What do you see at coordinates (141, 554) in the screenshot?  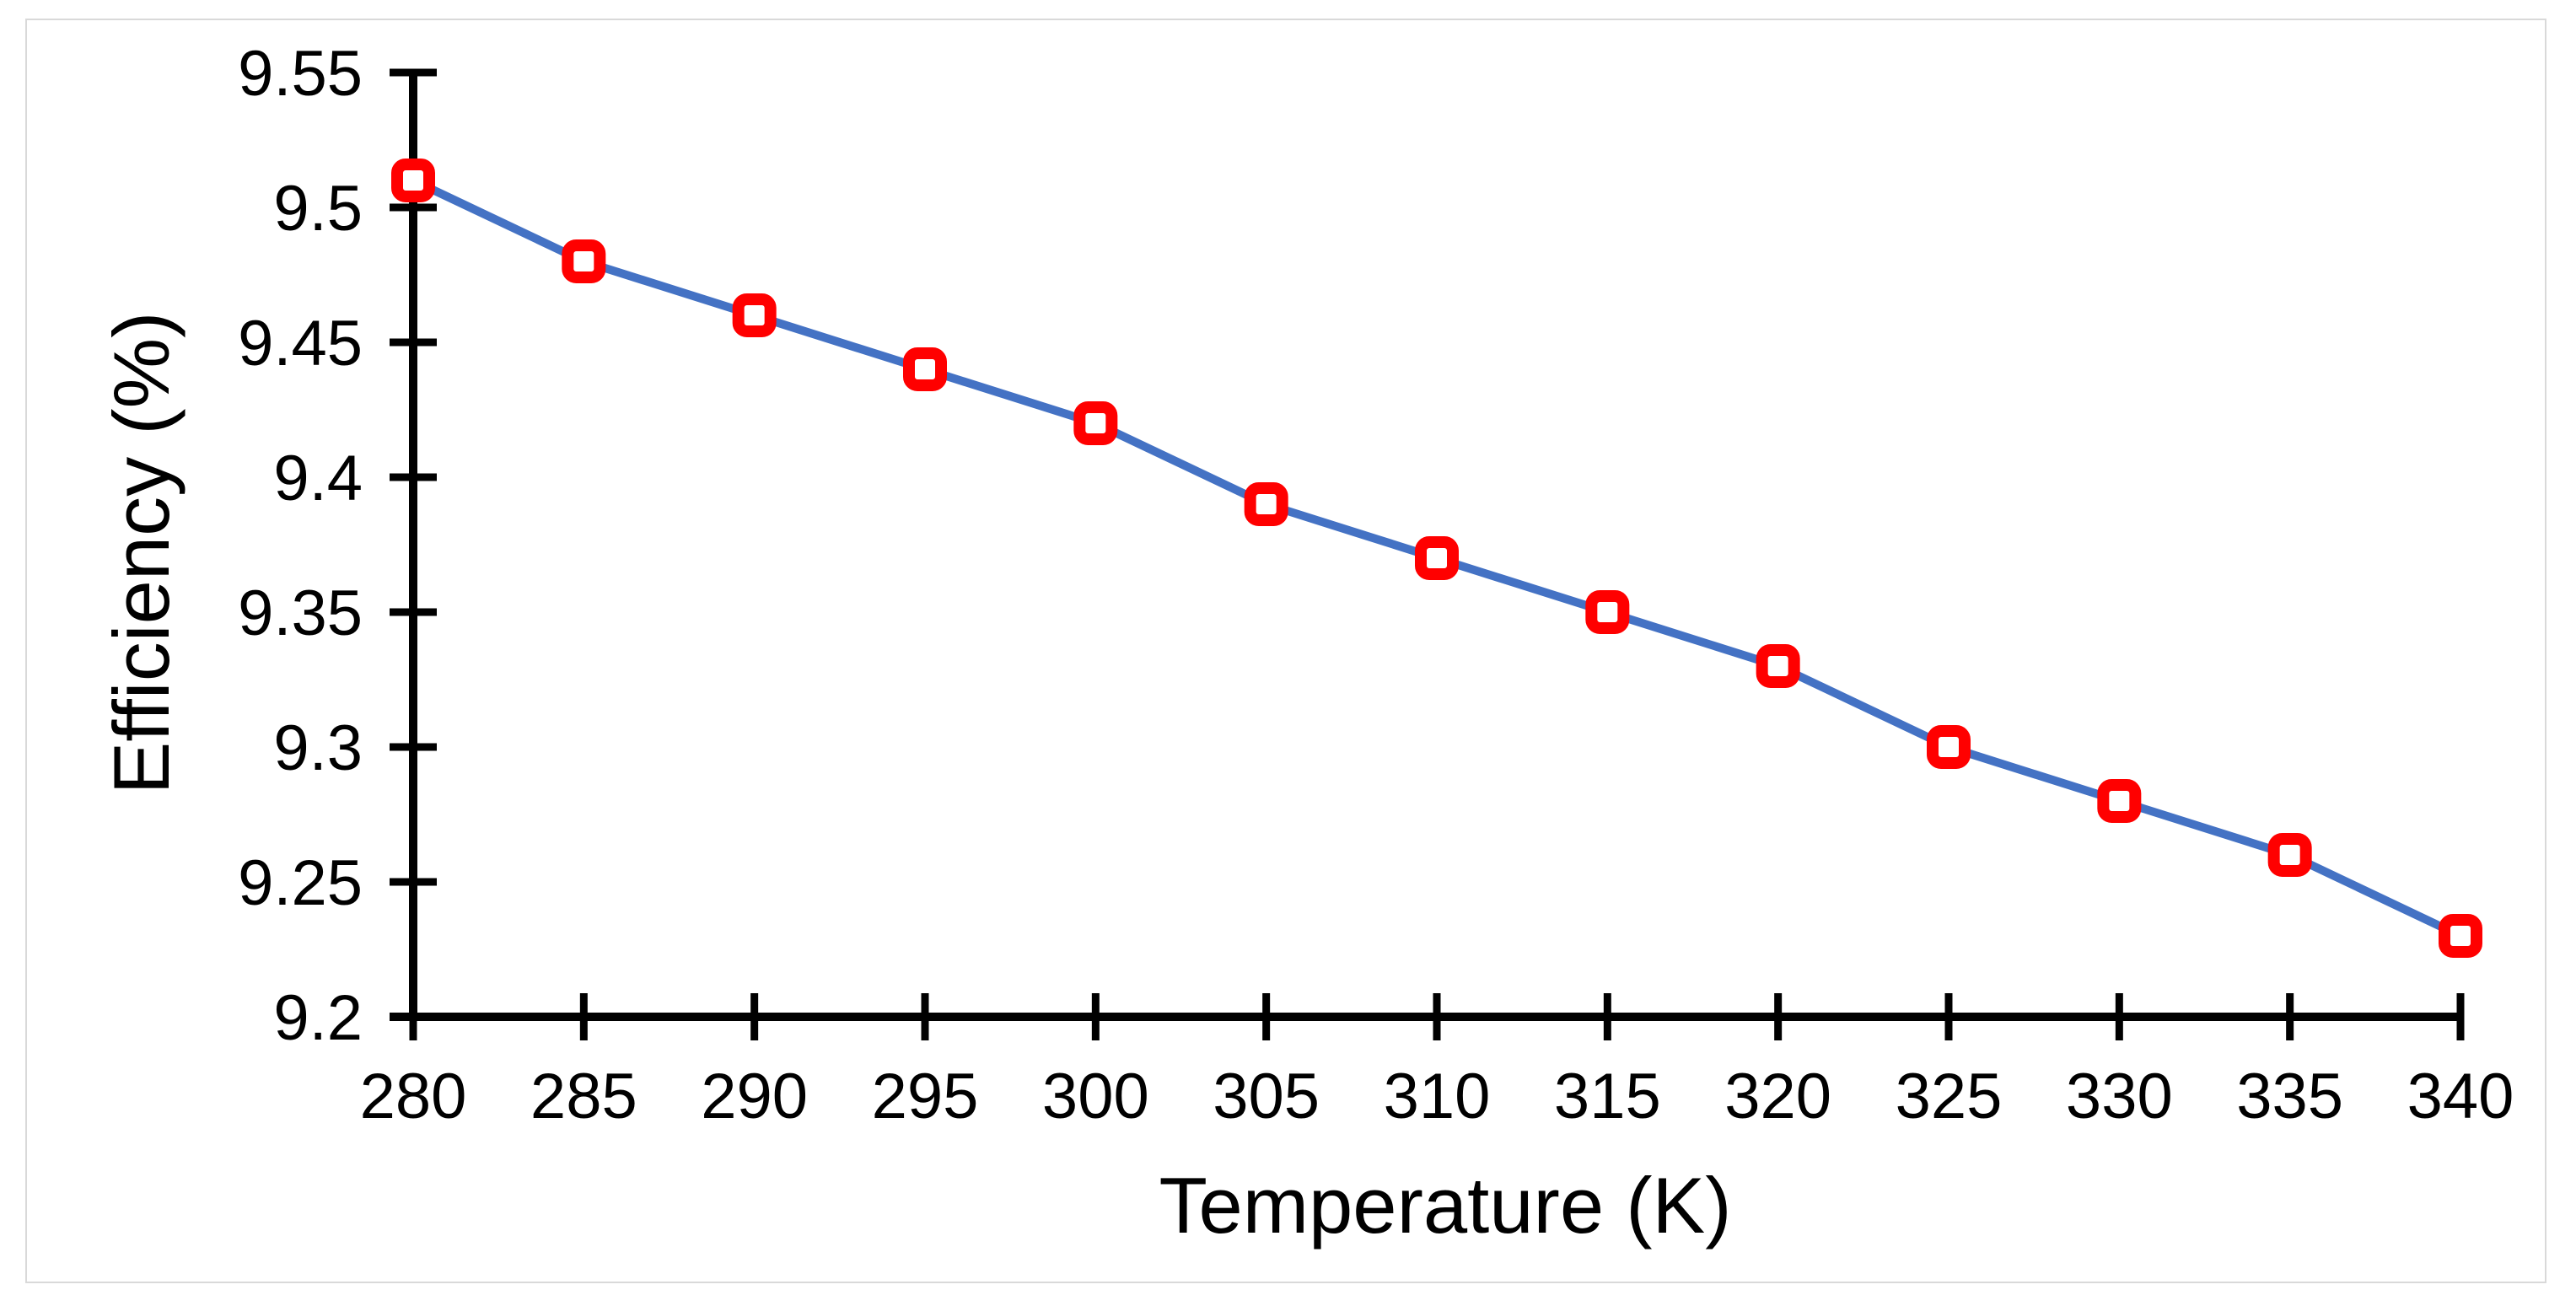 I see `y-axis-title: Efficiency (%)` at bounding box center [141, 554].